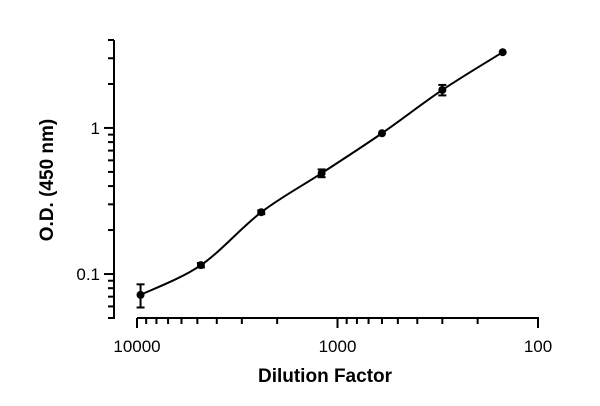 The image size is (600, 406). What do you see at coordinates (88, 274) in the screenshot?
I see `y-tick-label: 0.1` at bounding box center [88, 274].